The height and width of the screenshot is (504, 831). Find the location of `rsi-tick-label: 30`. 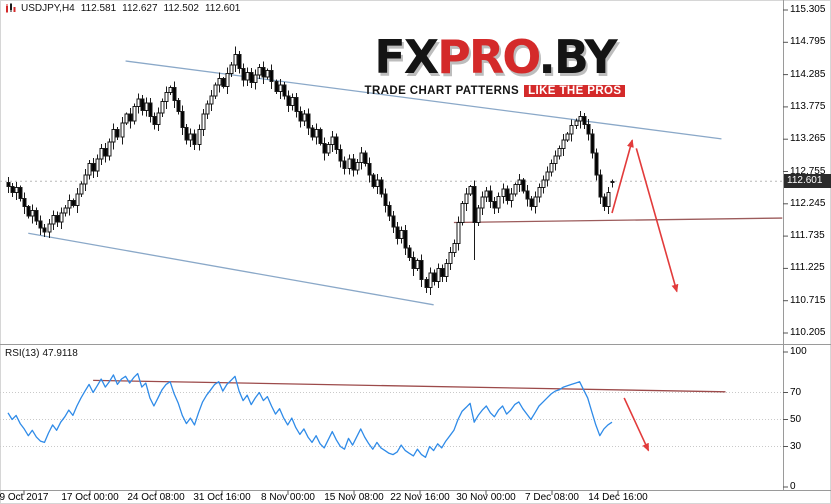

rsi-tick-label: 30 is located at coordinates (796, 446).